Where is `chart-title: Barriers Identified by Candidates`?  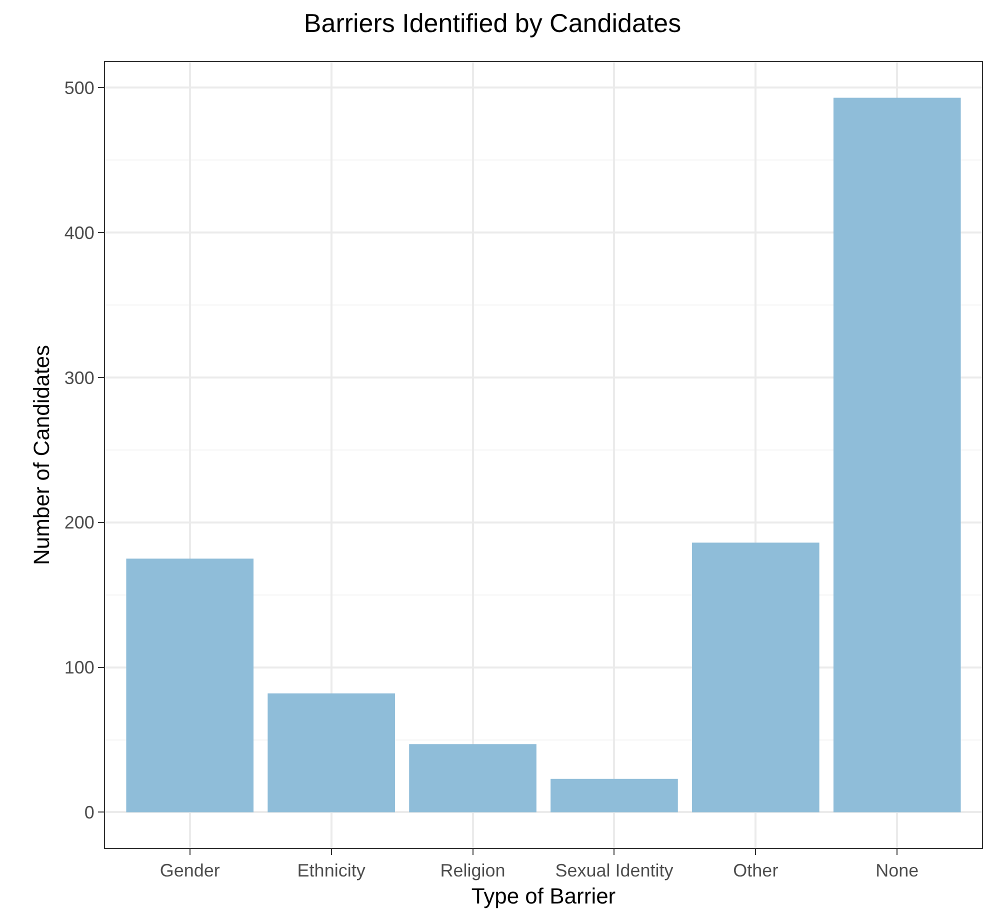 chart-title: Barriers Identified by Candidates is located at coordinates (493, 23).